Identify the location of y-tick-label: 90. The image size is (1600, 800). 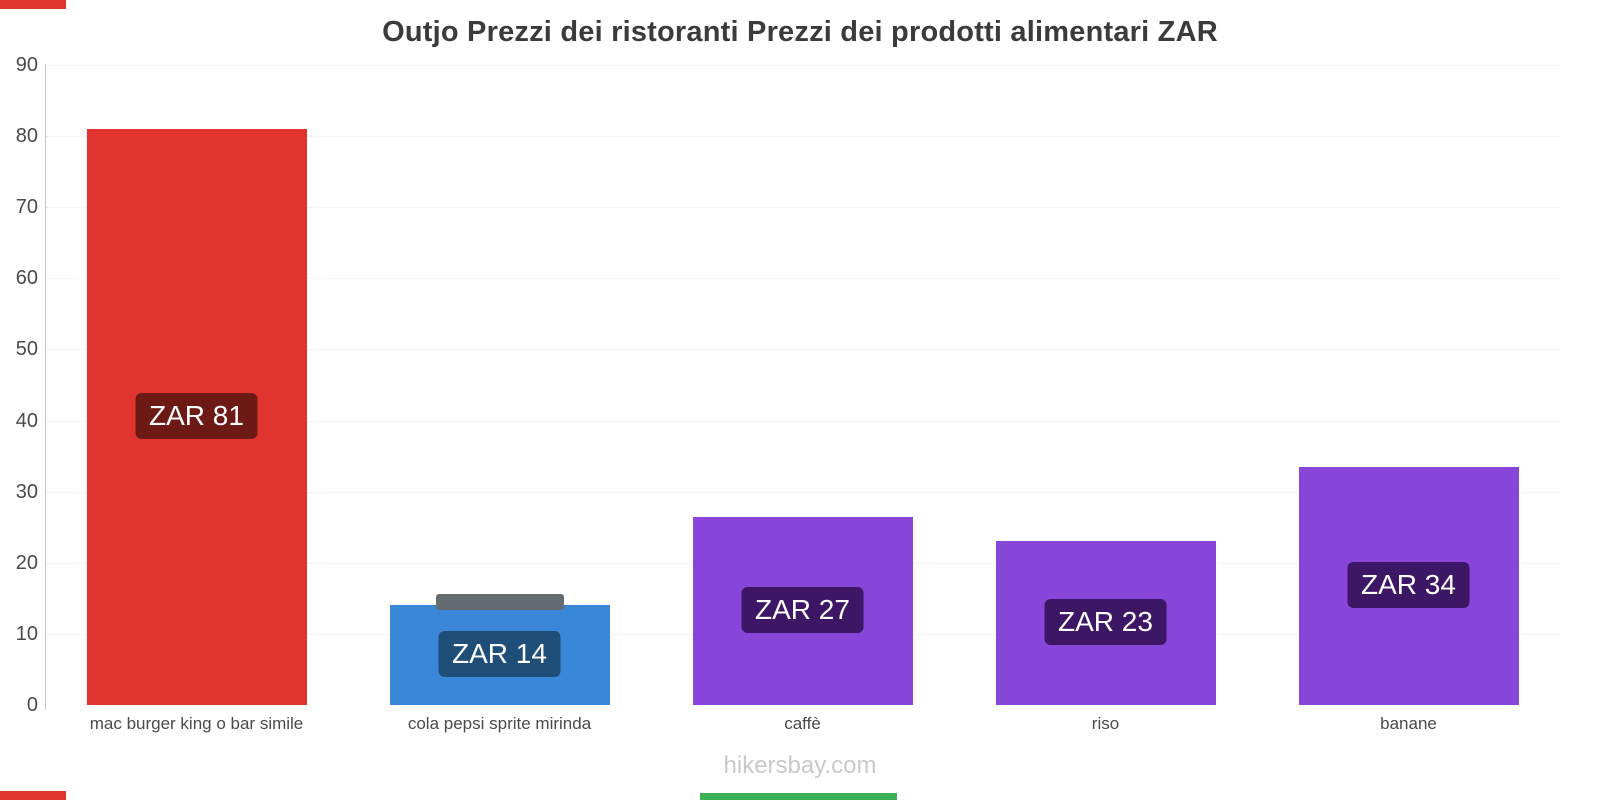
(26, 65).